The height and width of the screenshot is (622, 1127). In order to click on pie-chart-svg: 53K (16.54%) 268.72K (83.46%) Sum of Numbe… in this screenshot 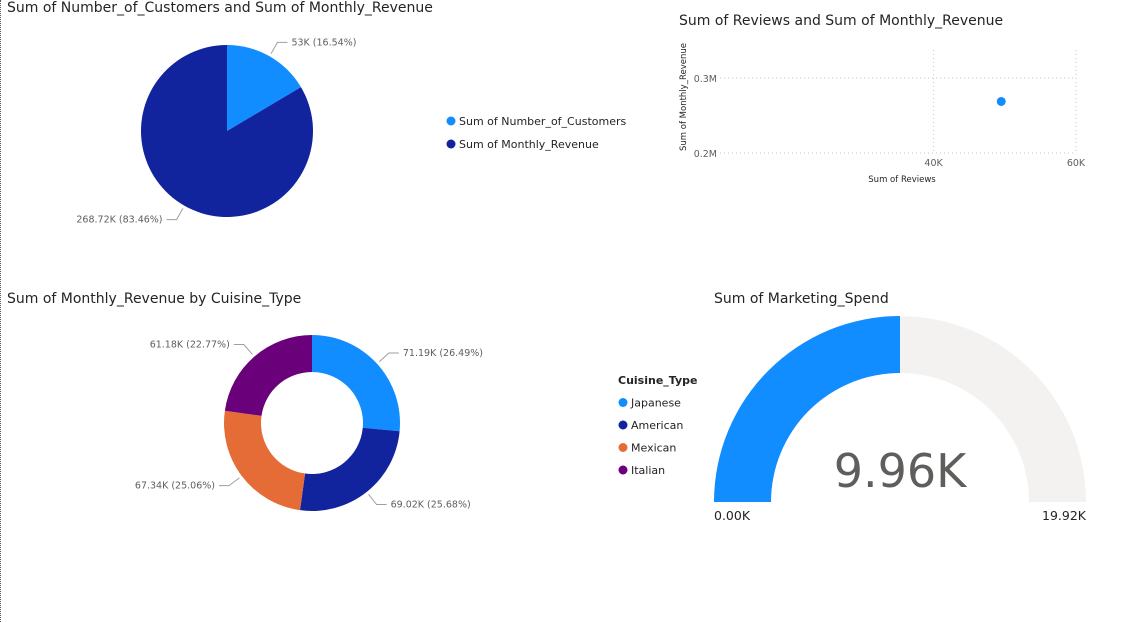, I will do `click(351, 131)`.